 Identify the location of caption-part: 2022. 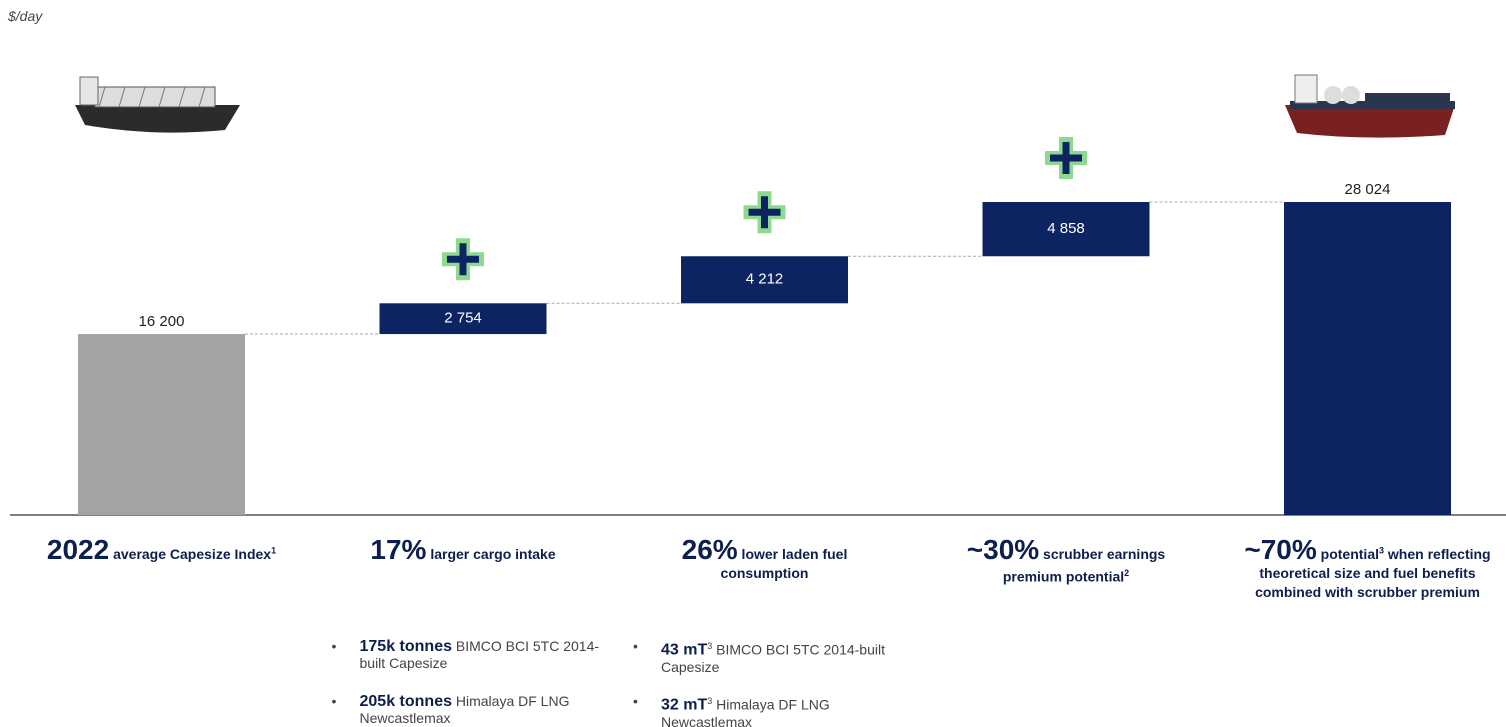
(78, 549).